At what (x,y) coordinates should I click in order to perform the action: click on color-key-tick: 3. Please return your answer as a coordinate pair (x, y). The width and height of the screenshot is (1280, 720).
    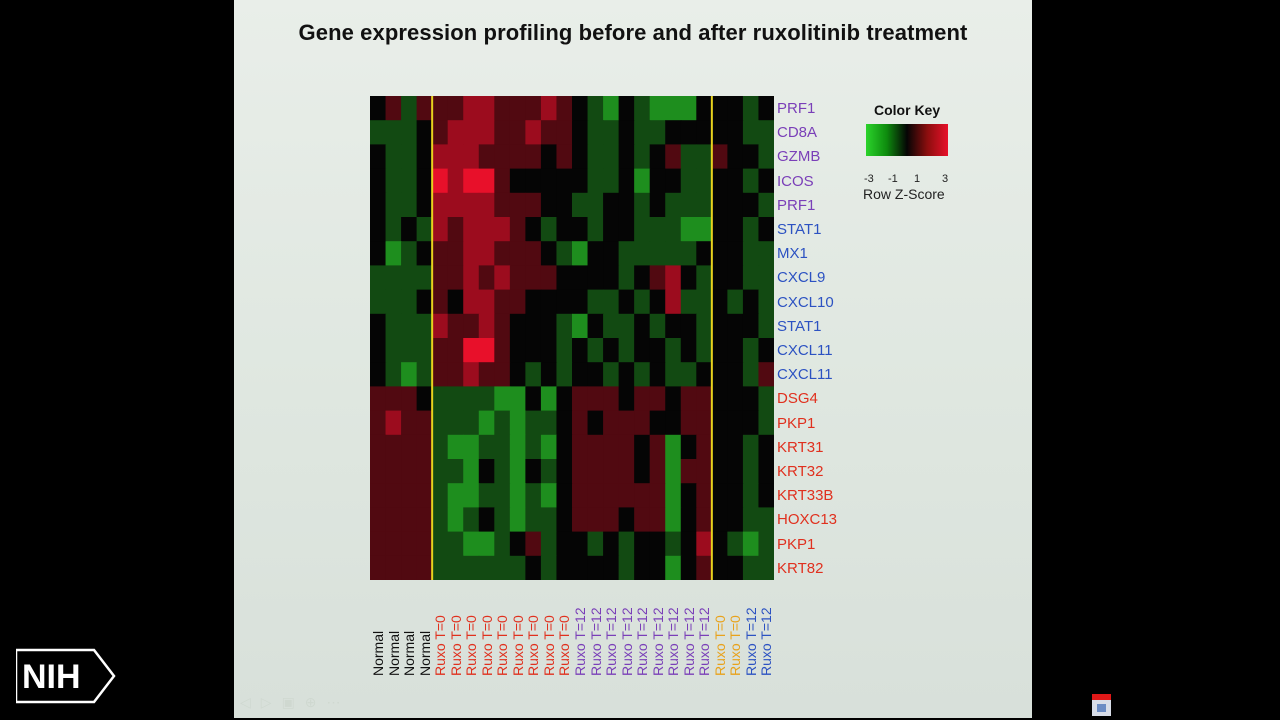
    Looking at the image, I should click on (945, 179).